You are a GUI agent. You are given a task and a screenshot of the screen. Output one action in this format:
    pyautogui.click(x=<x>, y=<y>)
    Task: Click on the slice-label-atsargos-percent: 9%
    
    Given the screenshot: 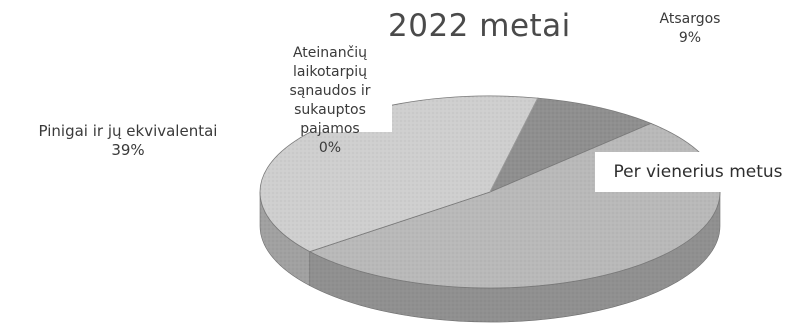 What is the action you would take?
    pyautogui.click(x=690, y=38)
    